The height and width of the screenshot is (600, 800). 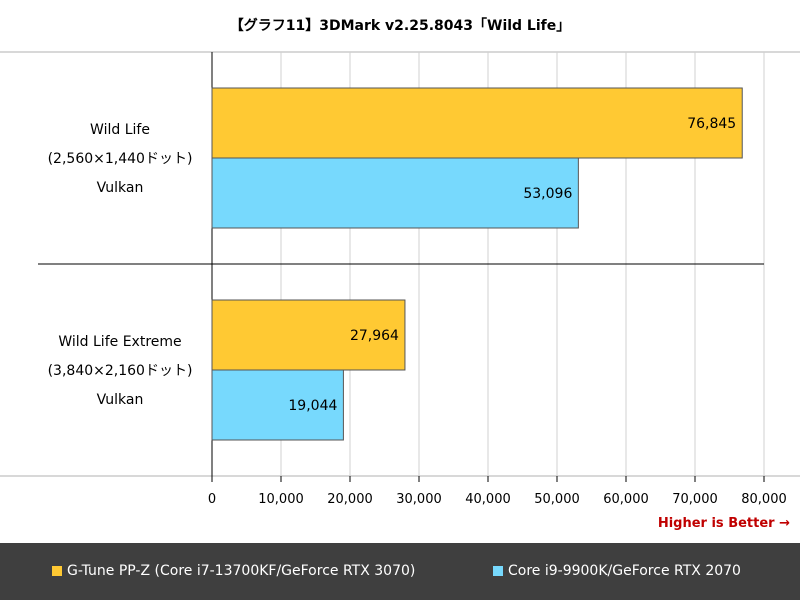 I want to click on bar-value-label: 27,964, so click(x=374, y=336).